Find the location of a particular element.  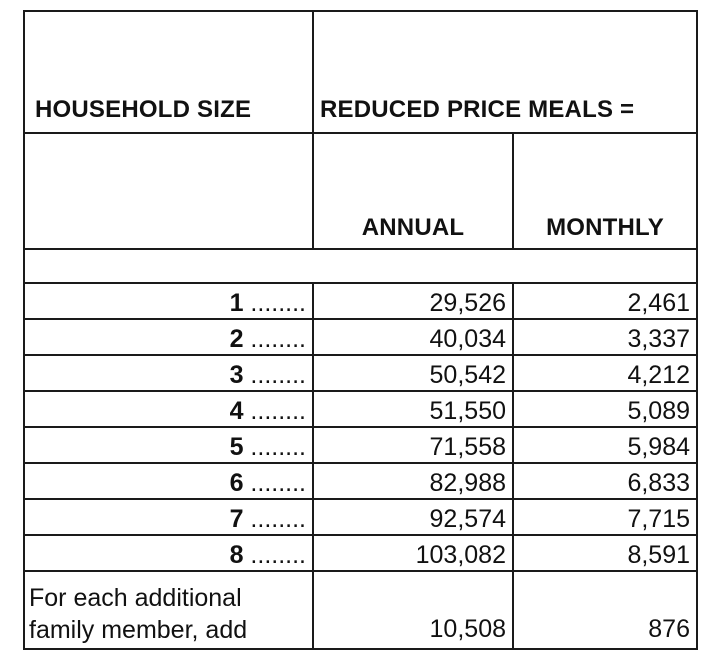

annual-cell: 40,034 is located at coordinates (413, 337).